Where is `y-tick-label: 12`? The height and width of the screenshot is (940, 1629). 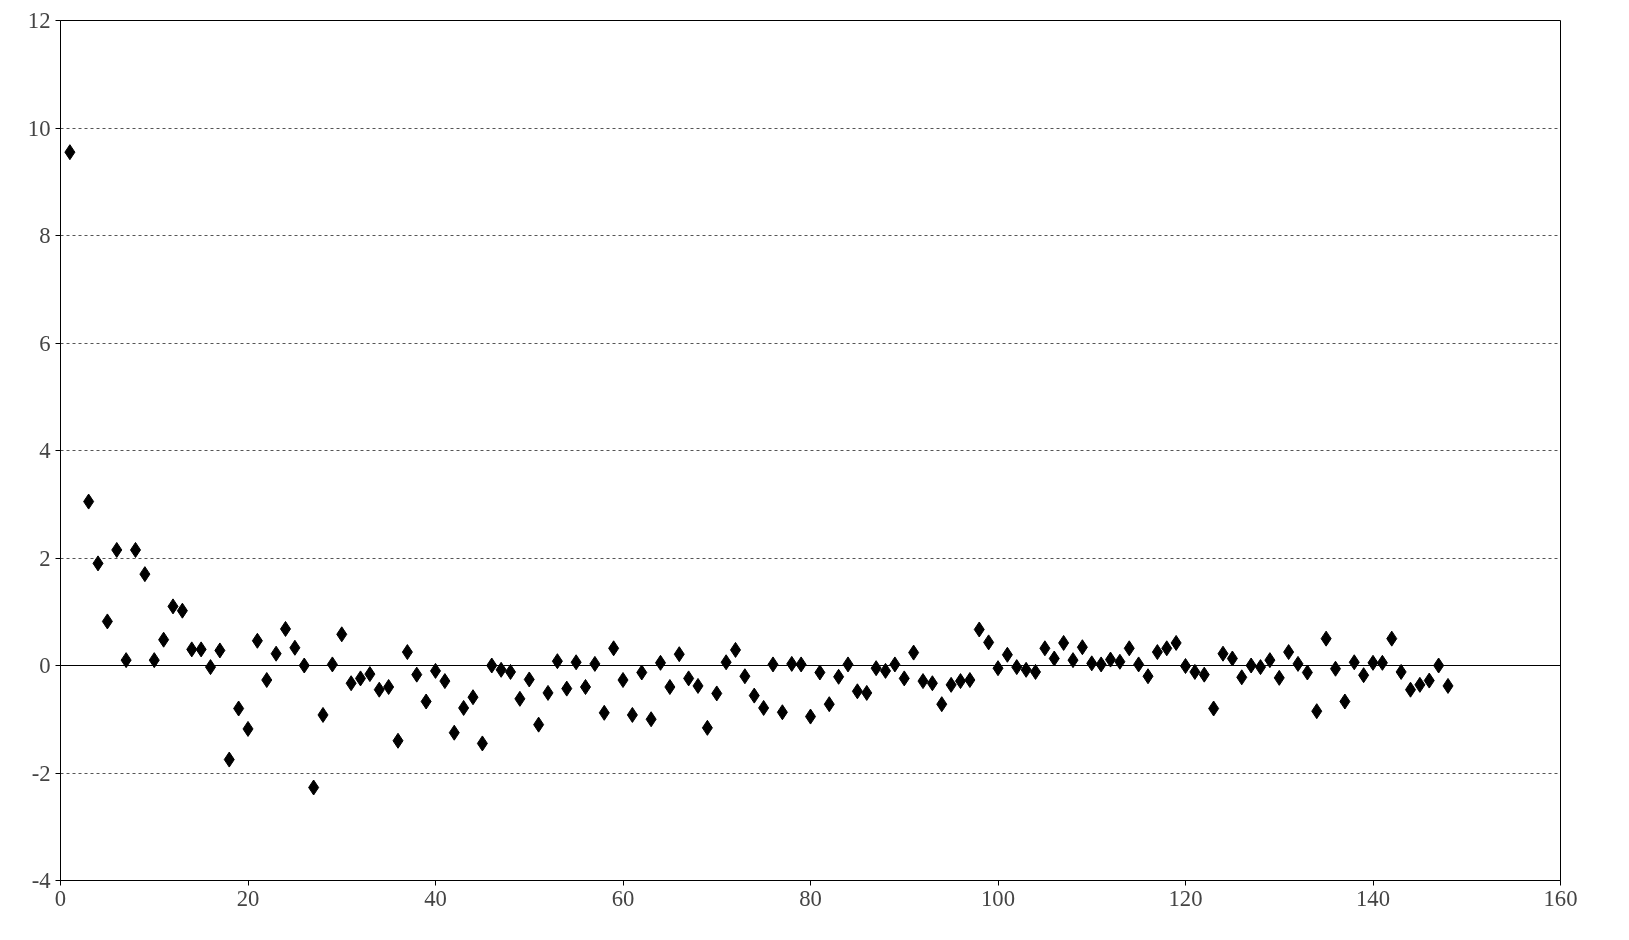
y-tick-label: 12 is located at coordinates (39, 20).